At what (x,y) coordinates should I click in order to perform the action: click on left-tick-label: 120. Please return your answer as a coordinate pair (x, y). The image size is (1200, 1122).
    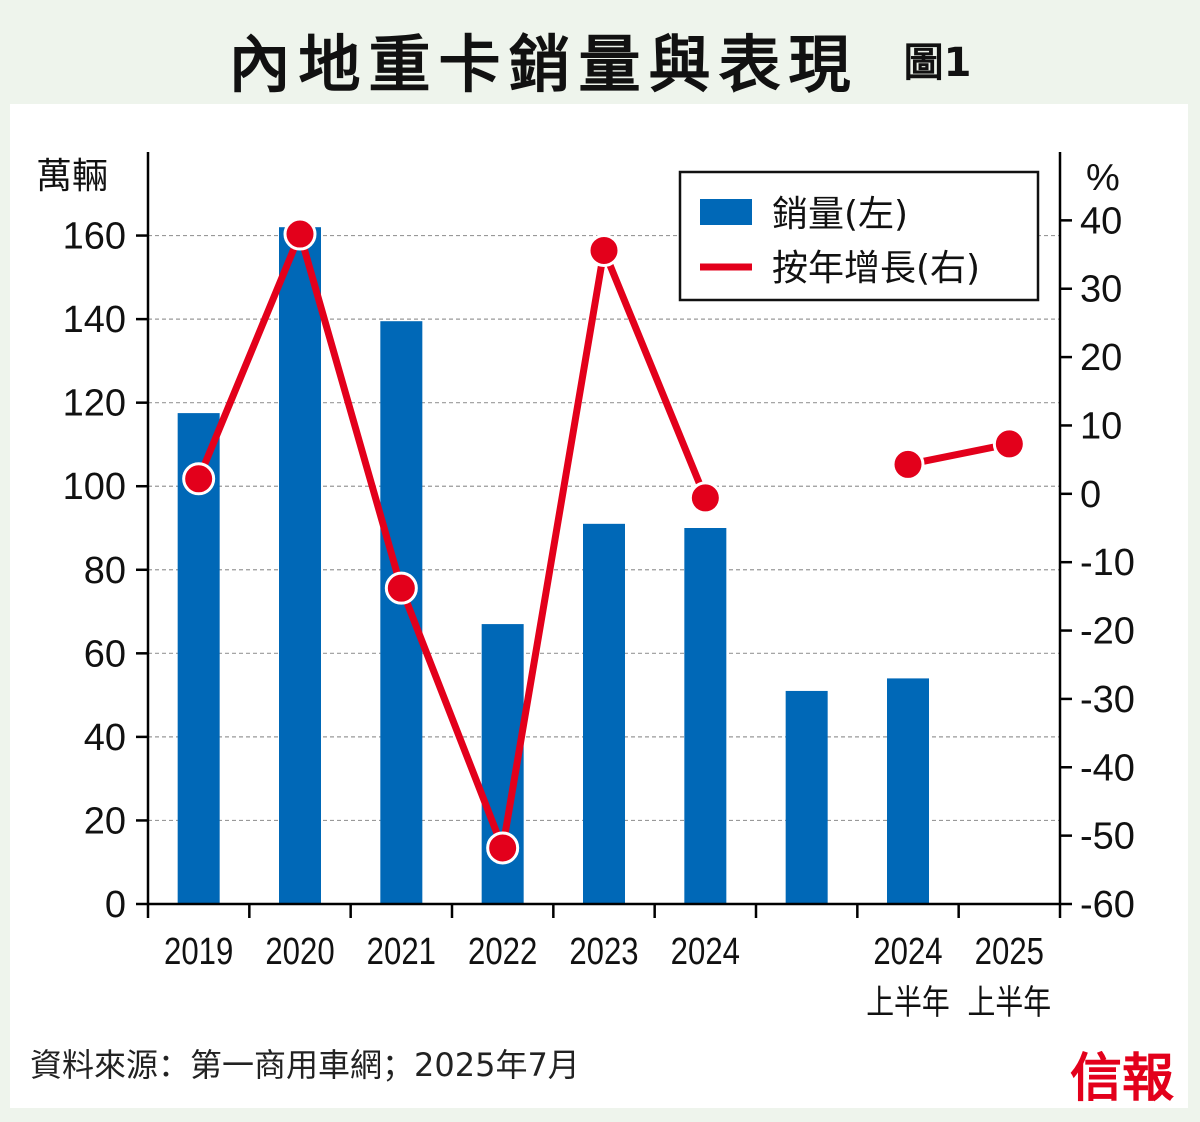
    Looking at the image, I should click on (94, 404).